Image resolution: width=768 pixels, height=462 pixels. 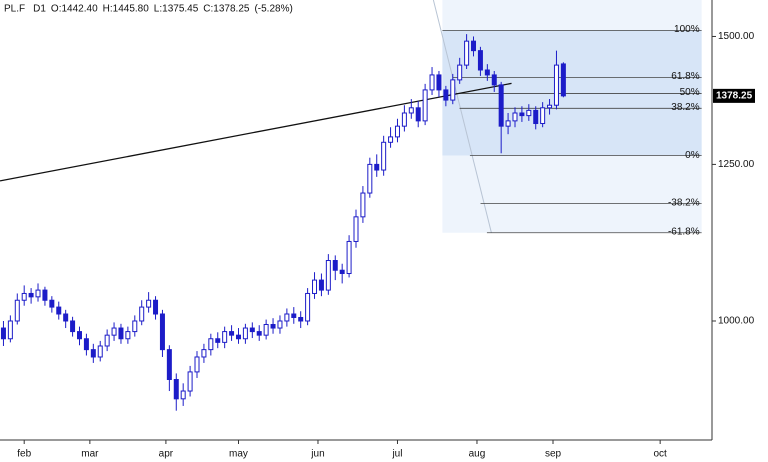 What do you see at coordinates (24, 454) in the screenshot?
I see `x-tick-label: feb` at bounding box center [24, 454].